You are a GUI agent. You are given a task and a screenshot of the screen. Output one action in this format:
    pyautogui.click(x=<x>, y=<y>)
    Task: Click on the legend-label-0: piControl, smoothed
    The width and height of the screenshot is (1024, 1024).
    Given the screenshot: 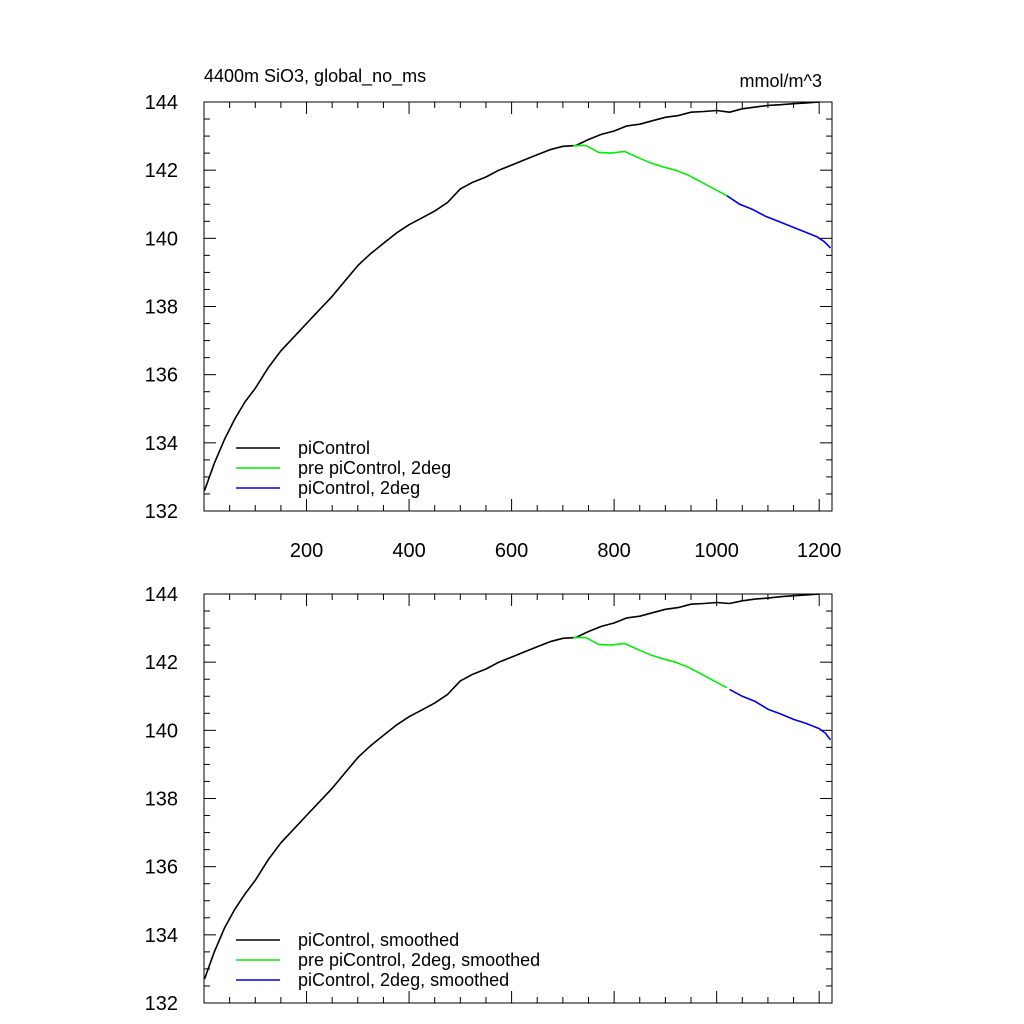 What is the action you would take?
    pyautogui.click(x=378, y=940)
    